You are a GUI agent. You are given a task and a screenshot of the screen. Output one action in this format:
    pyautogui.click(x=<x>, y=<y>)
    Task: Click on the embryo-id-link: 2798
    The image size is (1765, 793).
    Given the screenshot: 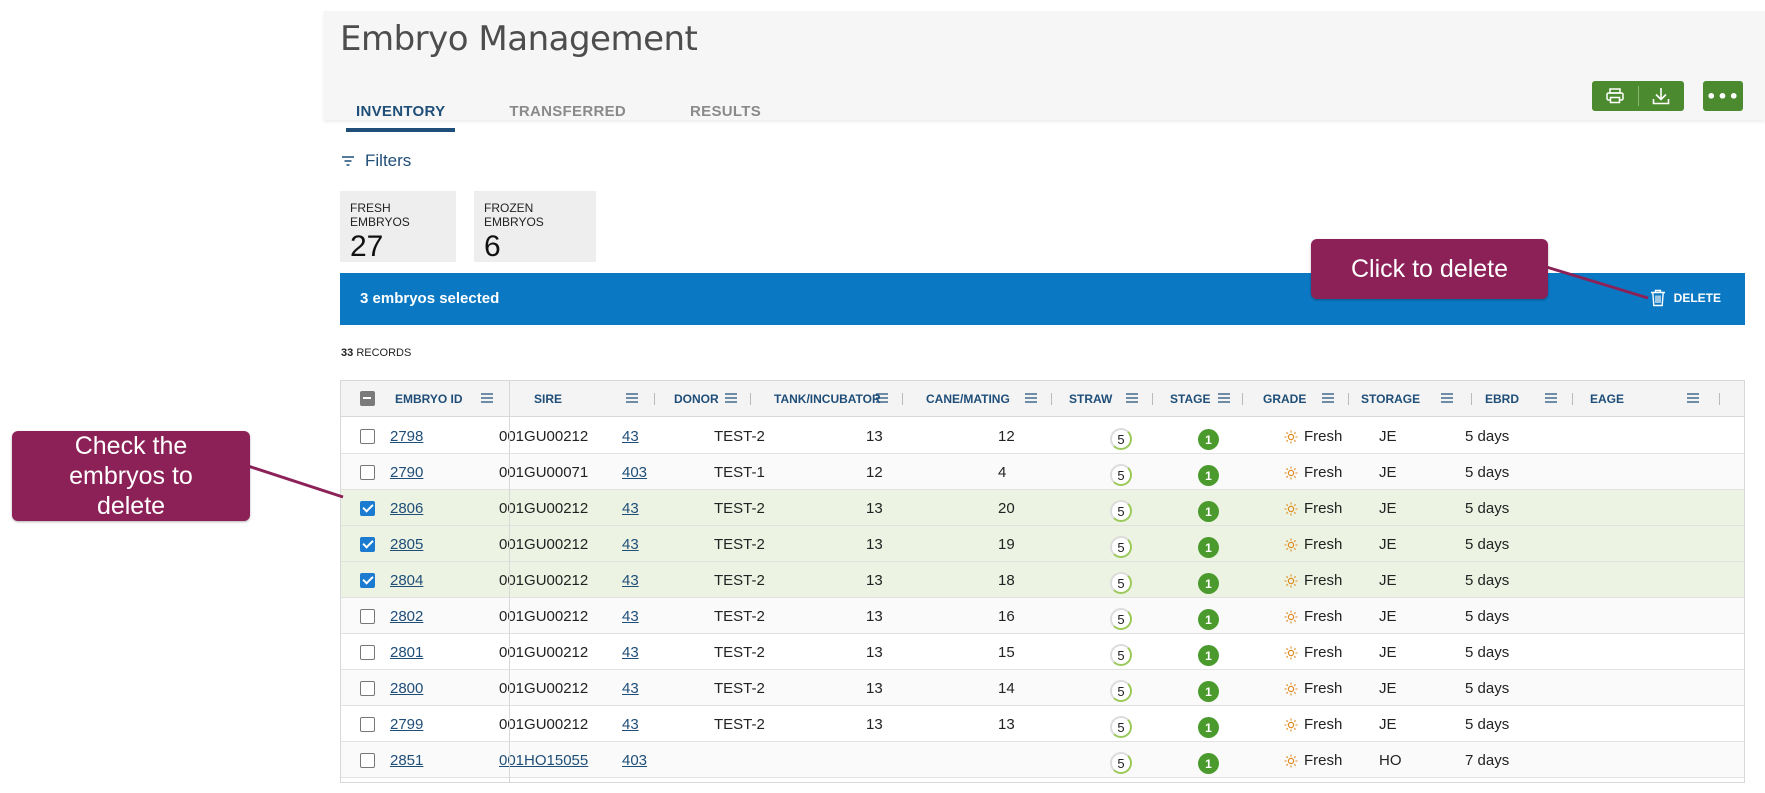 What is the action you would take?
    pyautogui.click(x=407, y=436)
    